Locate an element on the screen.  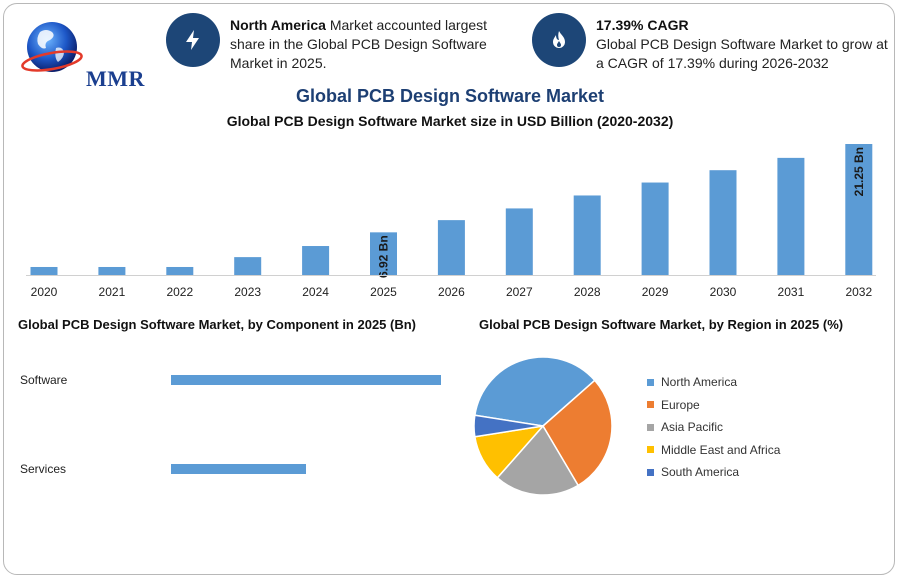
bar-data-label: 21.25 Bn is located at coordinates (859, 171).